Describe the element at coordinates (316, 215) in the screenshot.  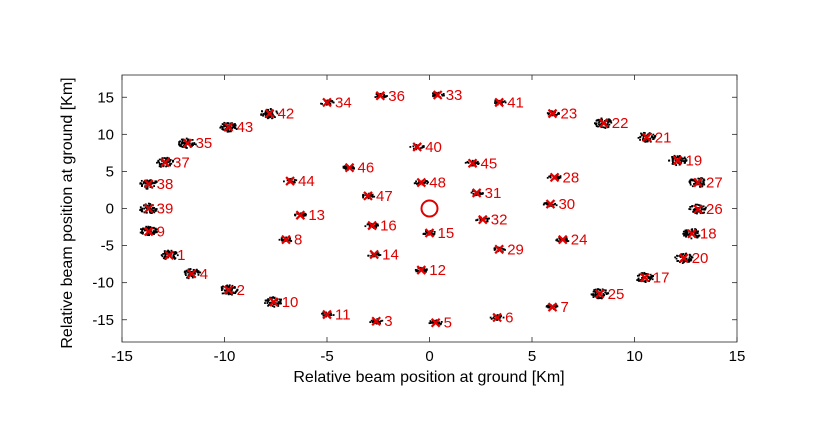
I see `beam-label: 13` at that location.